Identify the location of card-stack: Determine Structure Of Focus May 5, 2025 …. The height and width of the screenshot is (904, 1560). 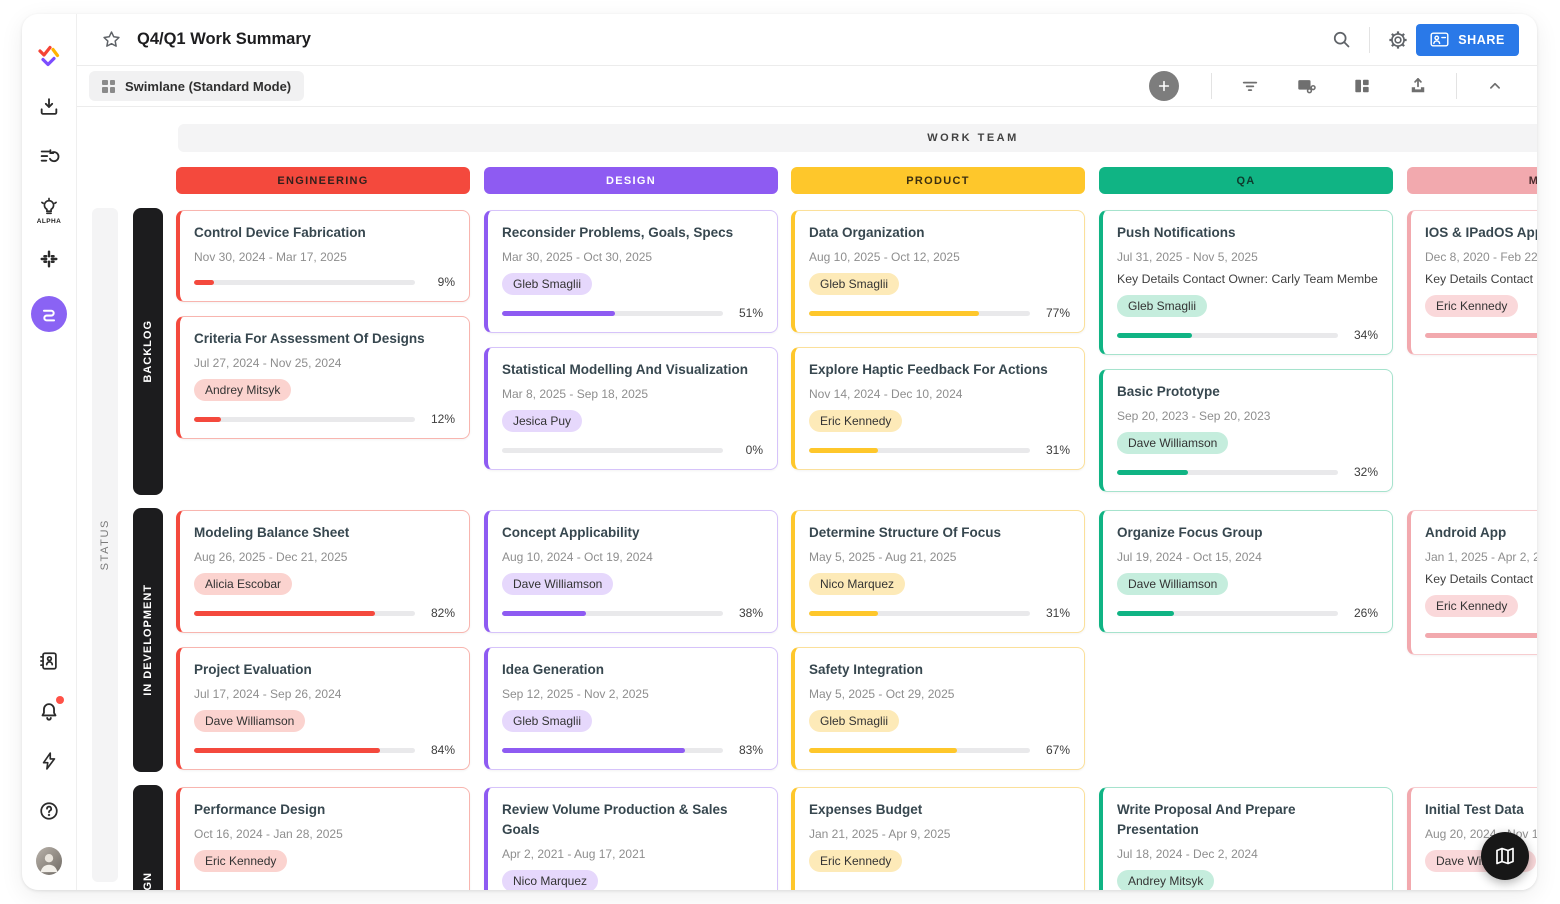
(938, 640).